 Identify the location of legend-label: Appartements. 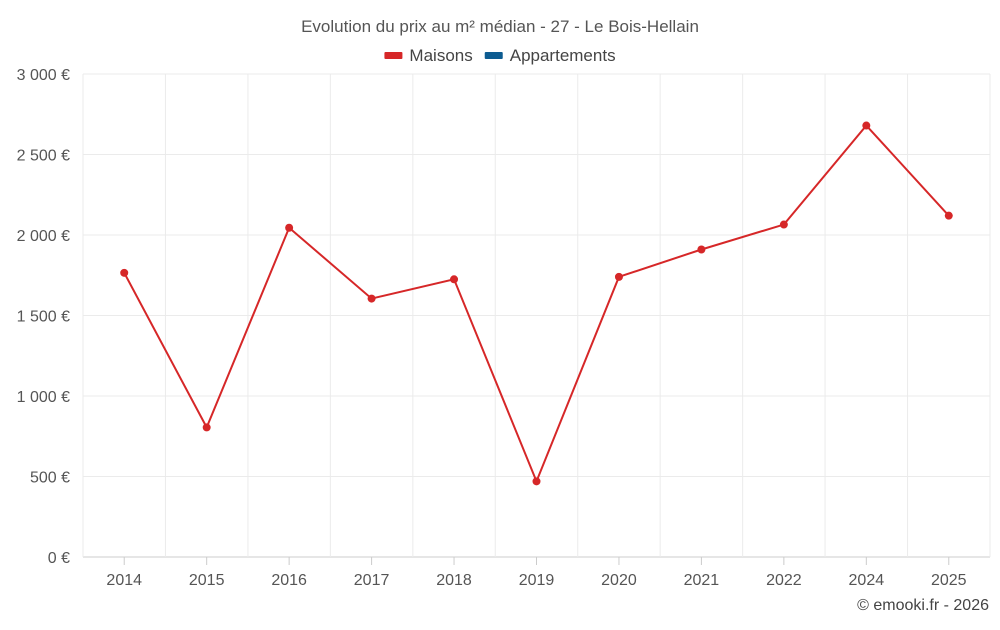
(563, 55).